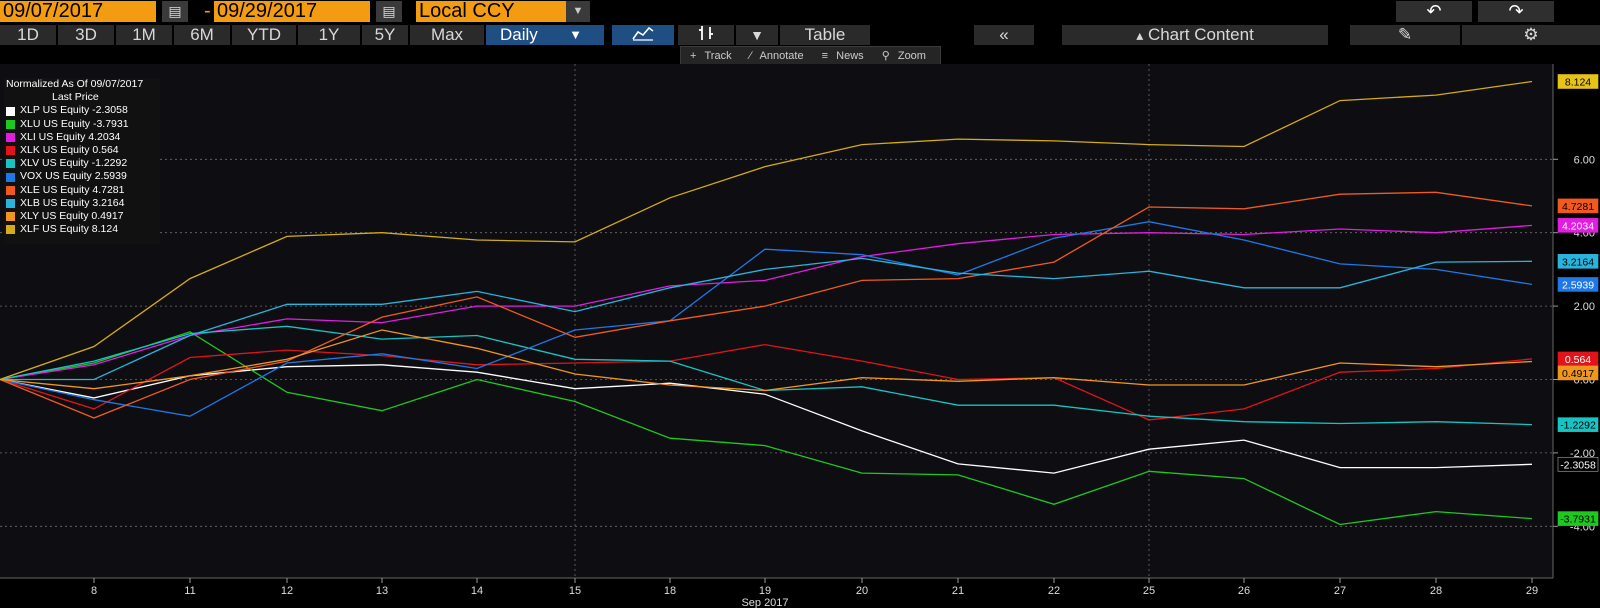 This screenshot has height=608, width=1600. I want to click on legend-label: XLK US Equity 0.564, so click(69, 150).